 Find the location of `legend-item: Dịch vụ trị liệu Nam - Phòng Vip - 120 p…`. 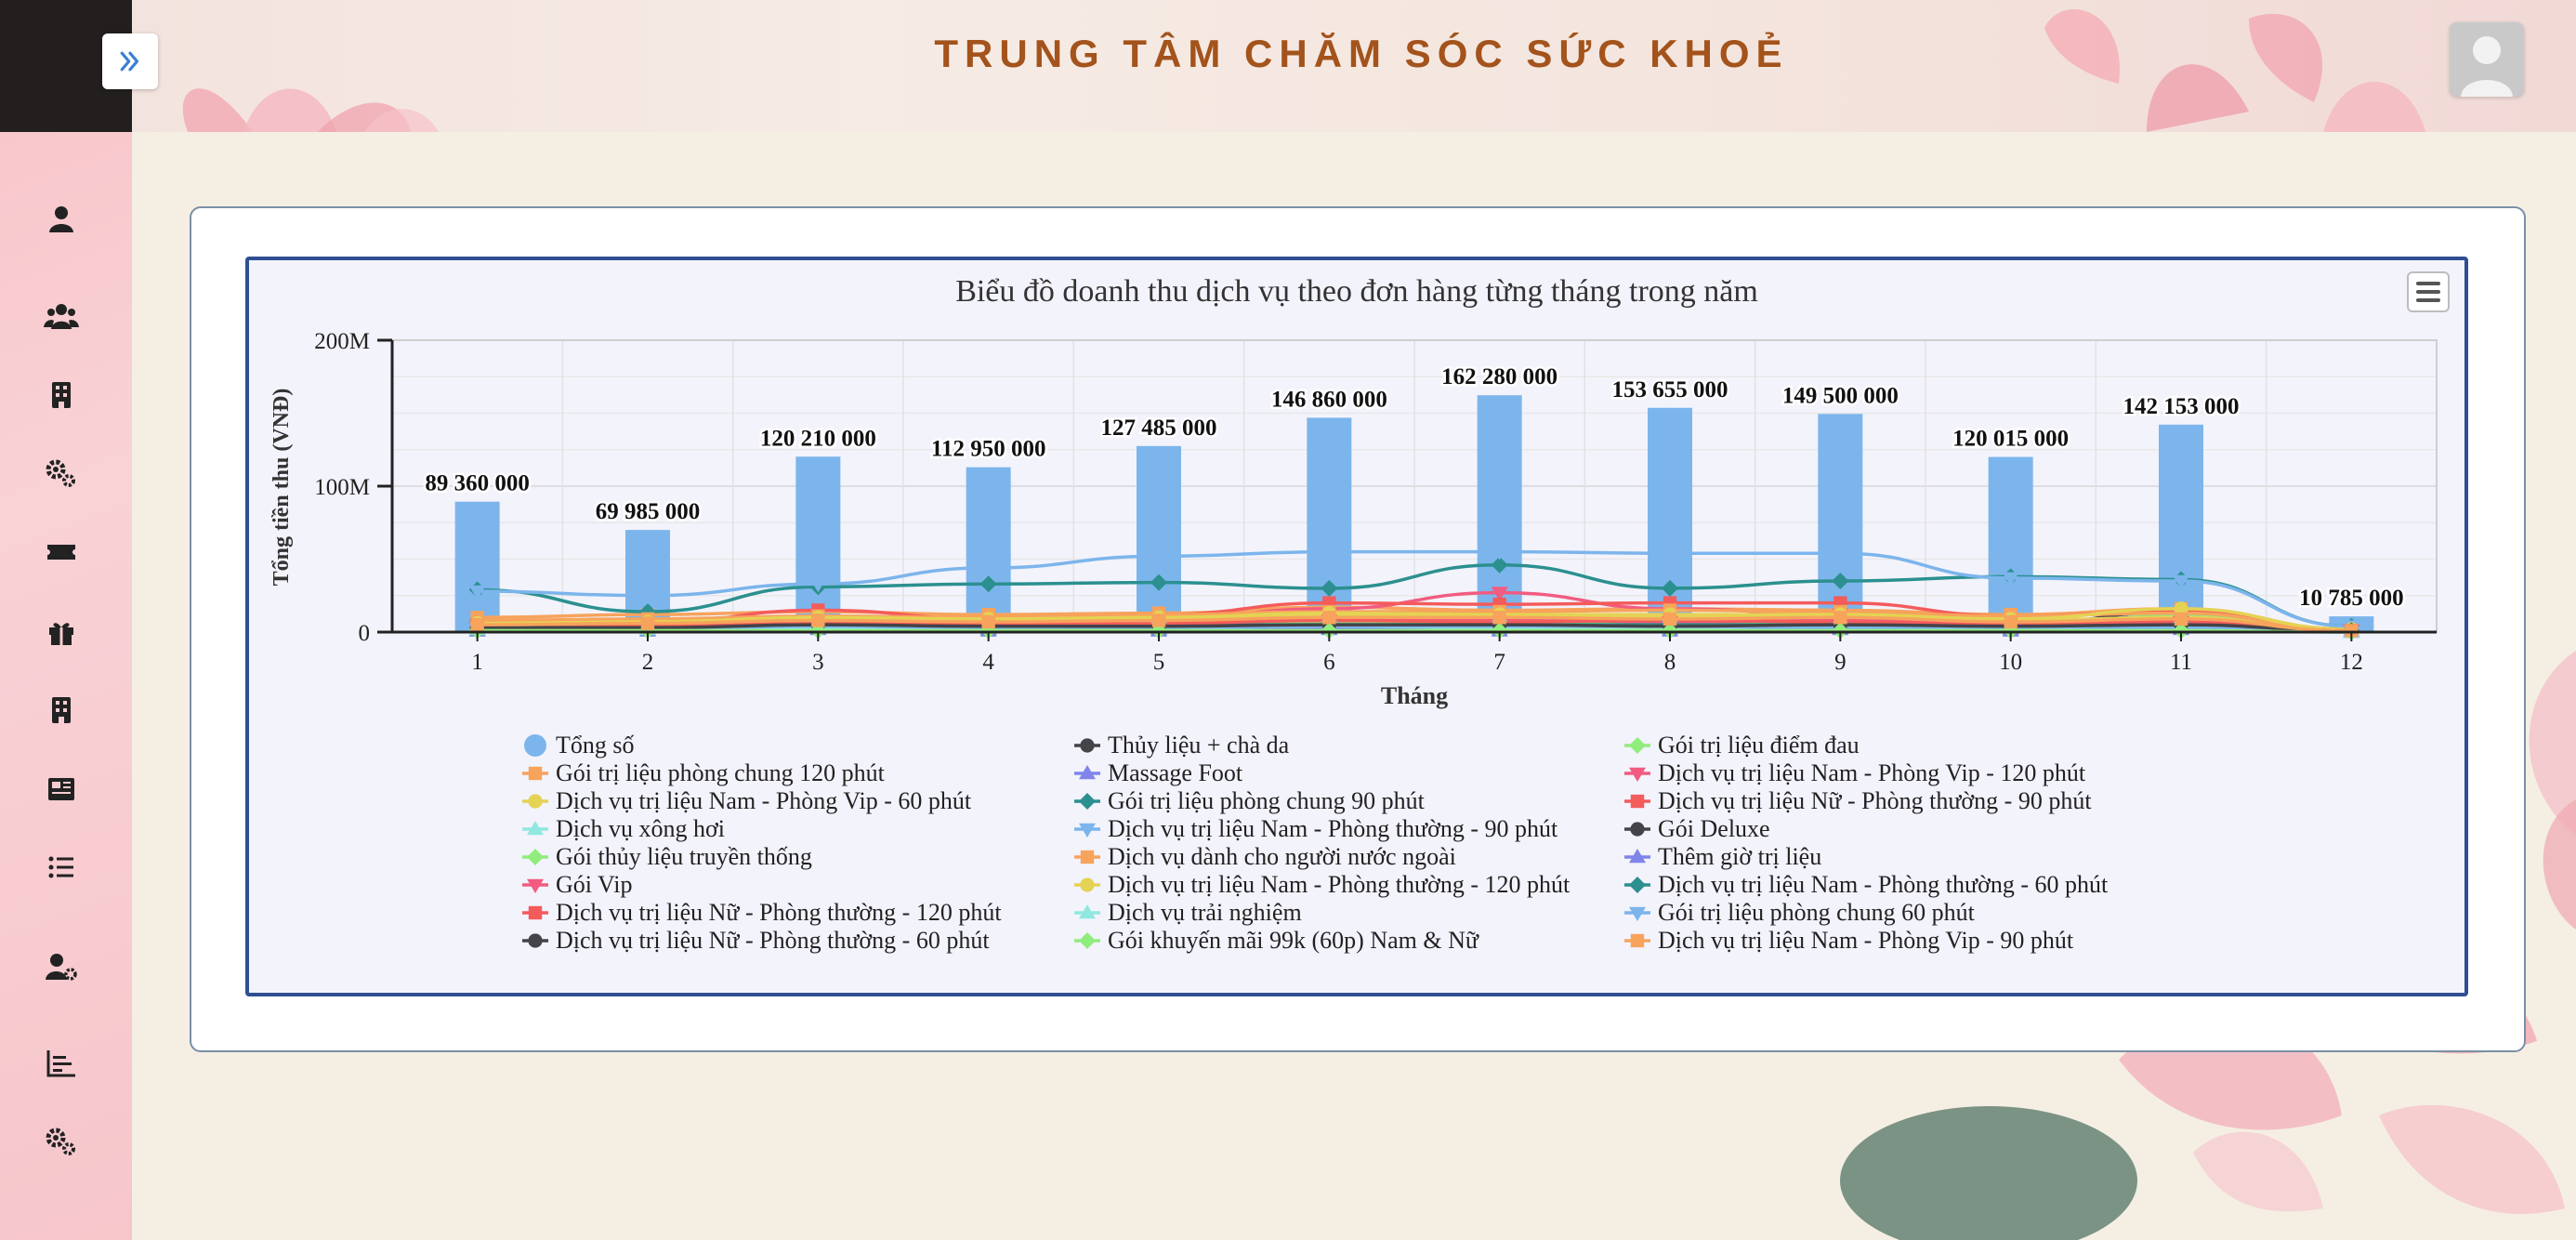

legend-item: Dịch vụ trị liệu Nam - Phòng Vip - 120 p… is located at coordinates (1855, 772).